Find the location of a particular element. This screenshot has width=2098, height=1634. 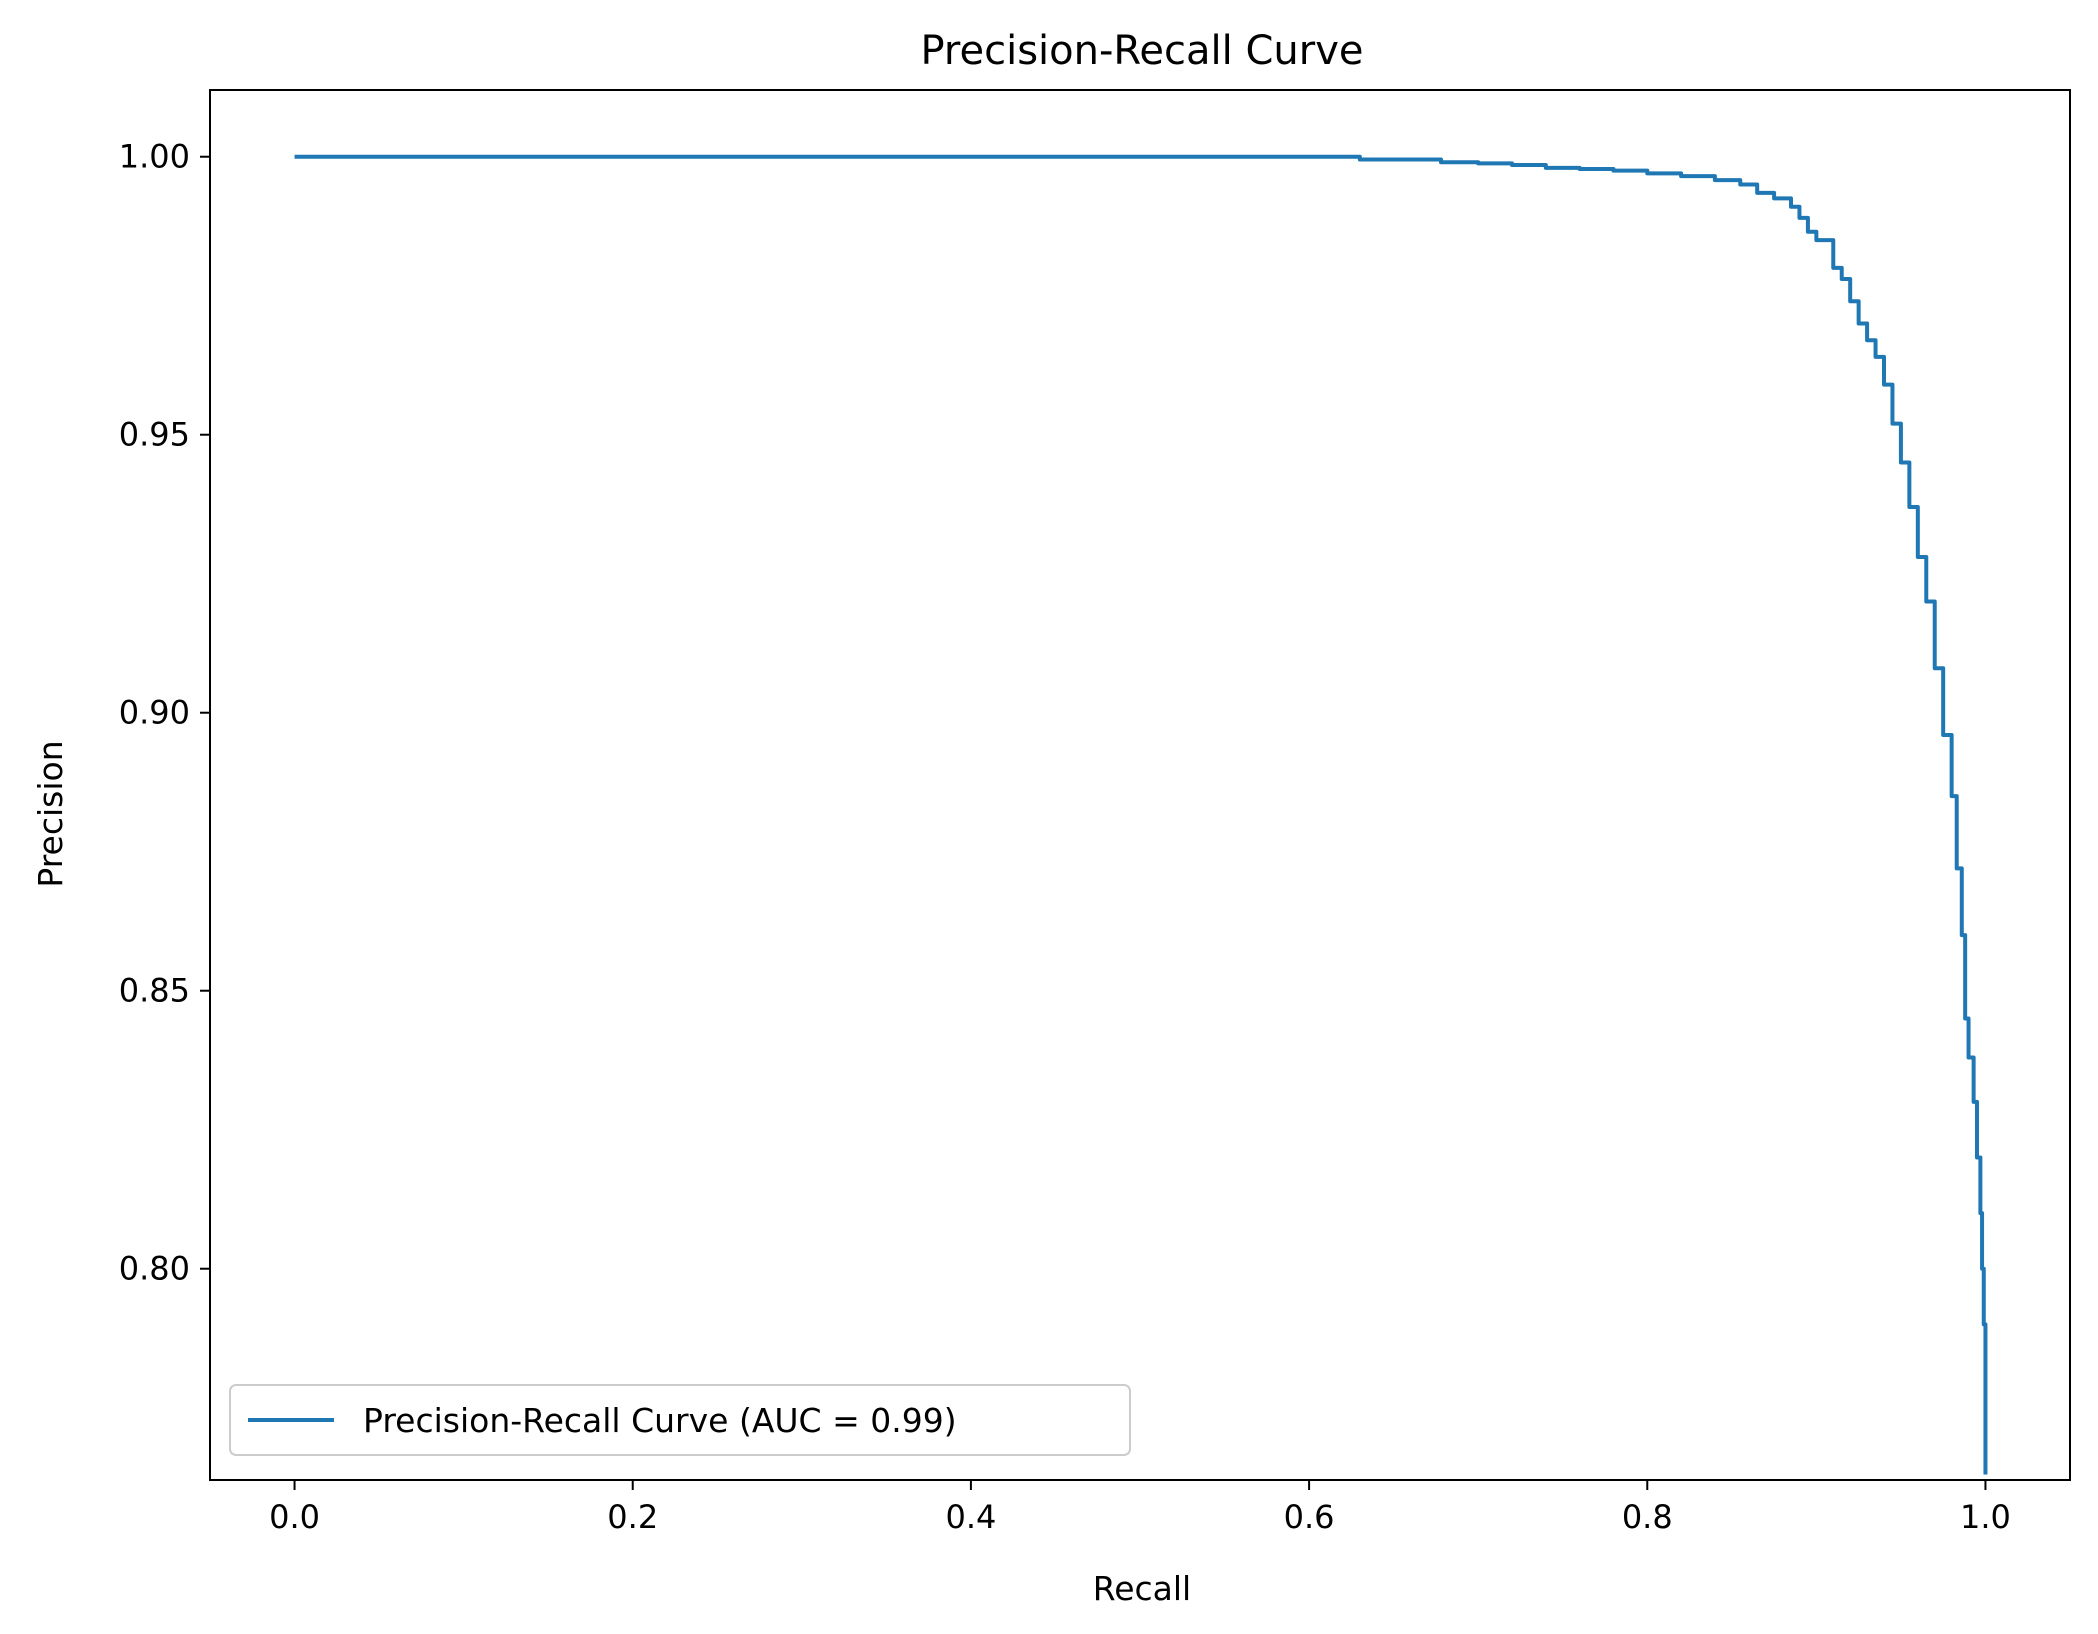

y-tick-label: 0.85 is located at coordinates (154, 991).